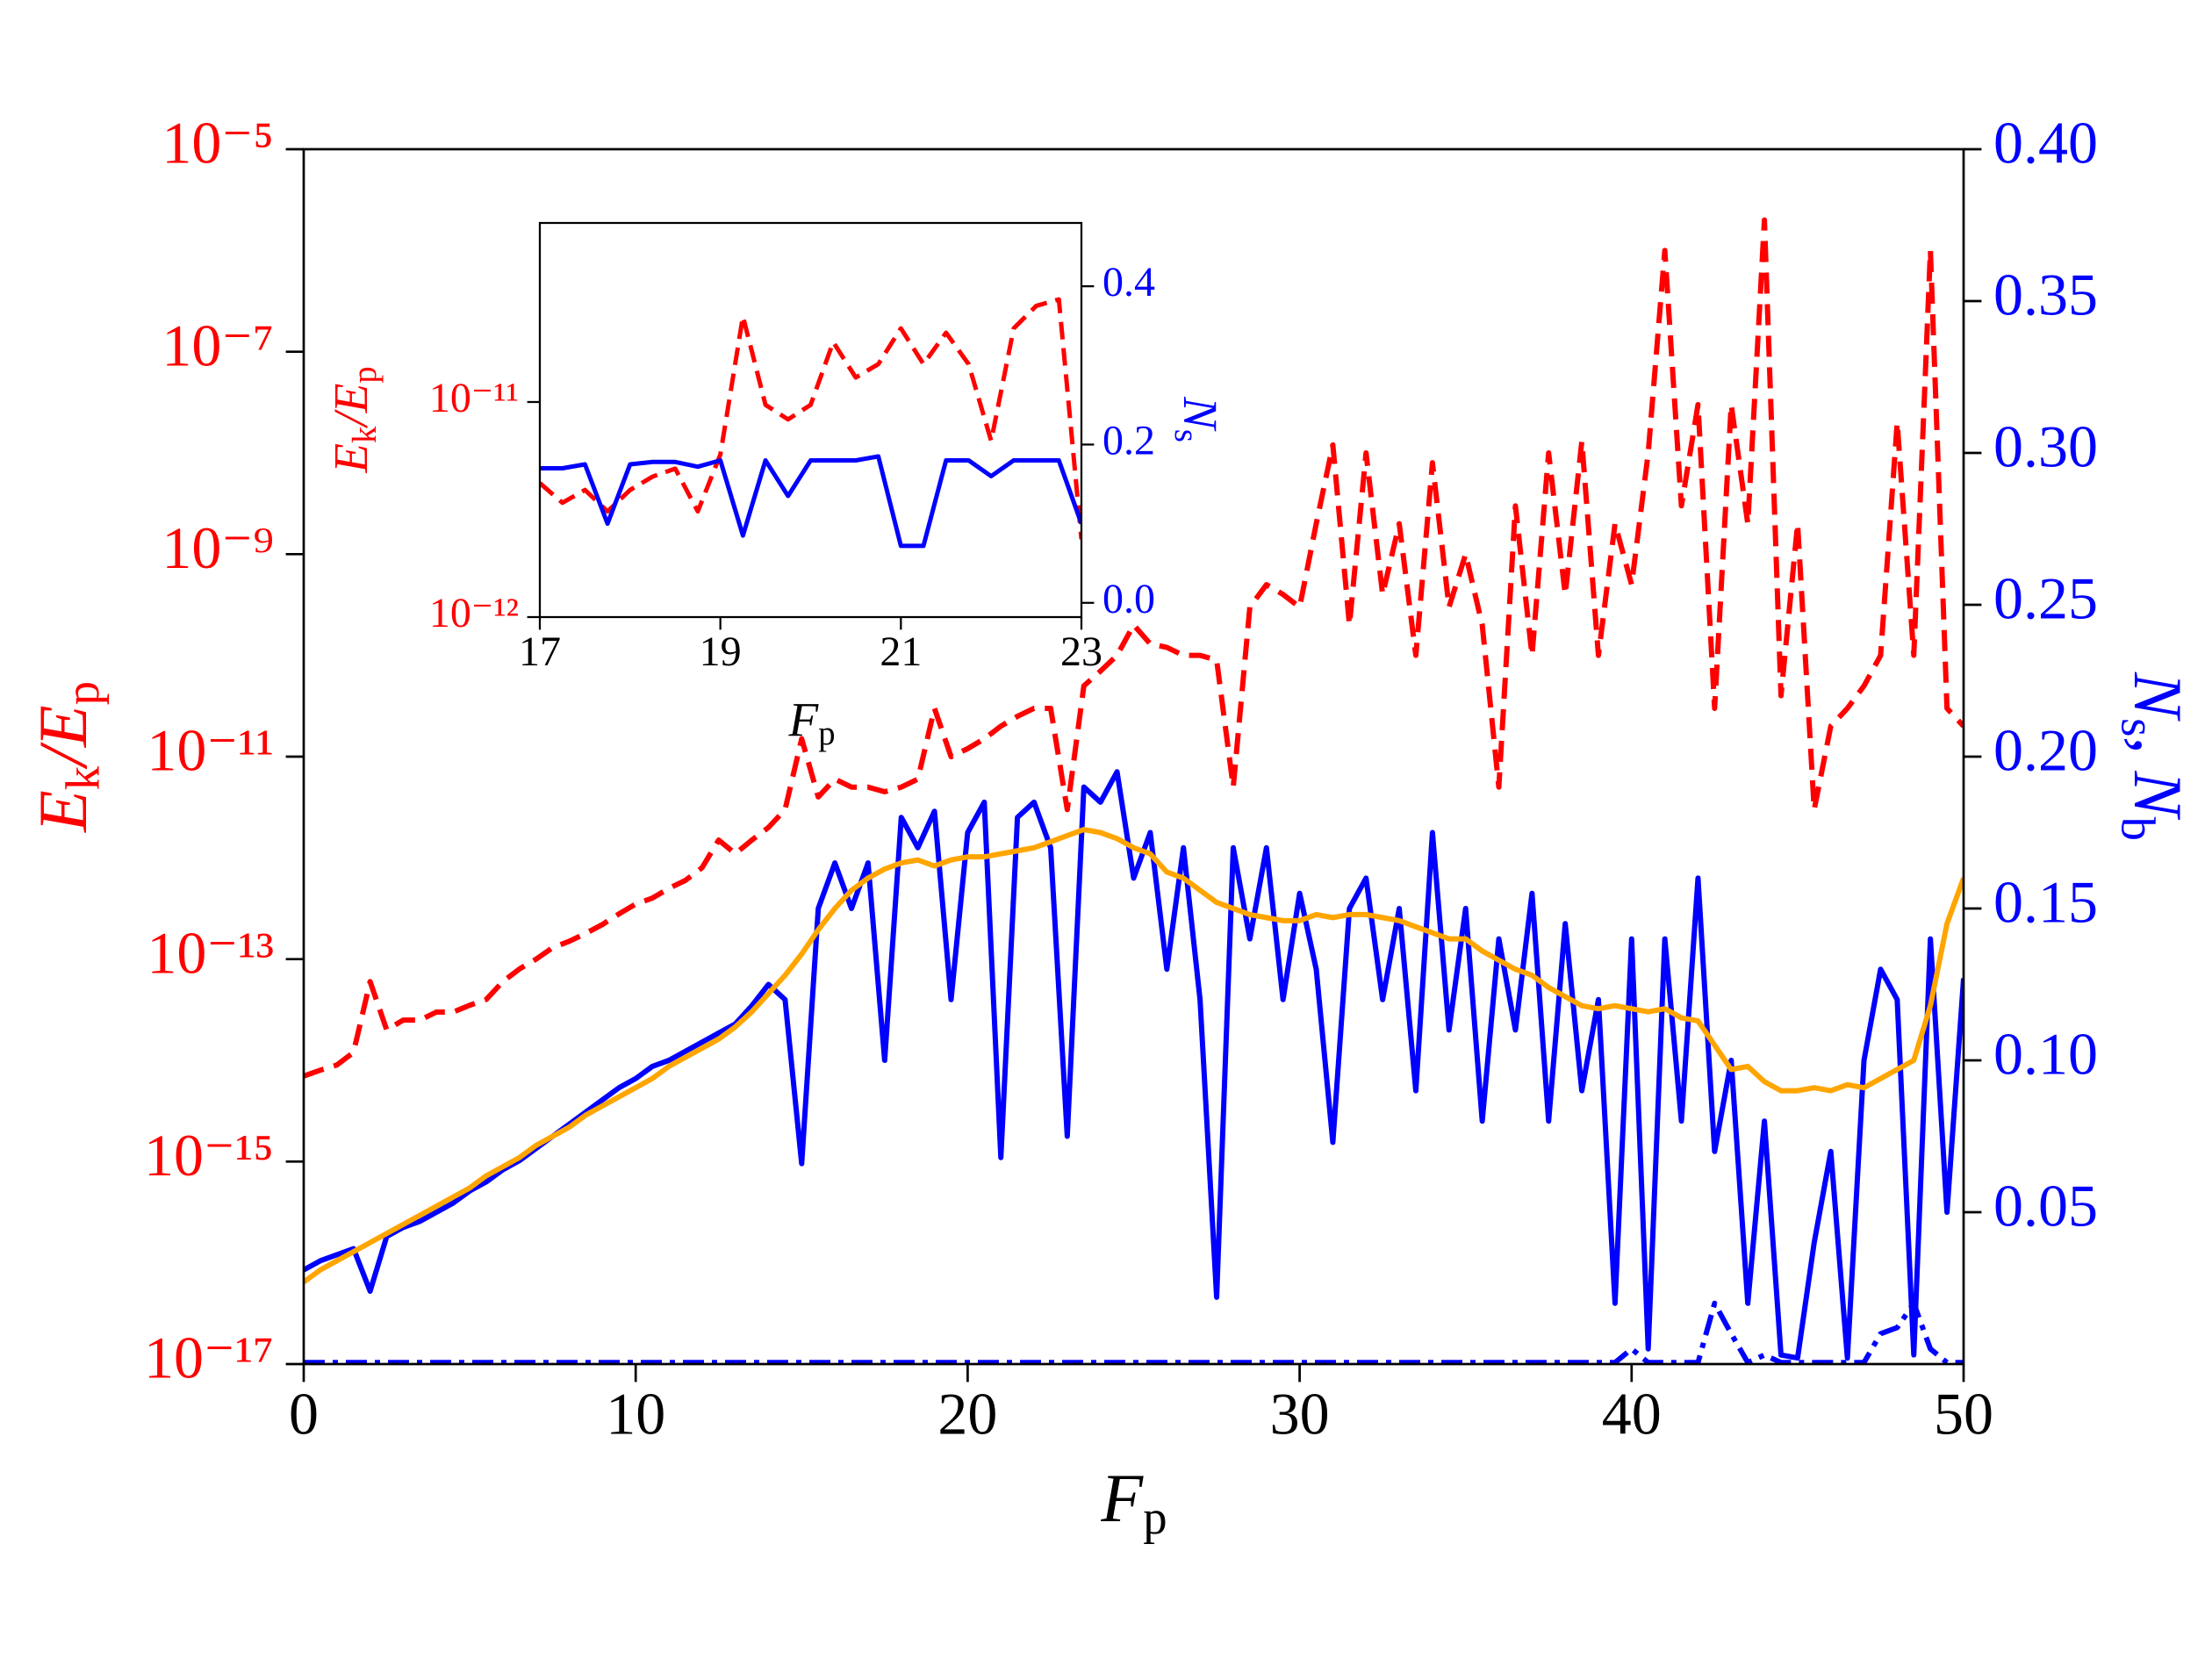 Image resolution: width=2212 pixels, height=1659 pixels. What do you see at coordinates (209, 1358) in the screenshot?
I see `y-tick-label: 10⁻¹⁷` at bounding box center [209, 1358].